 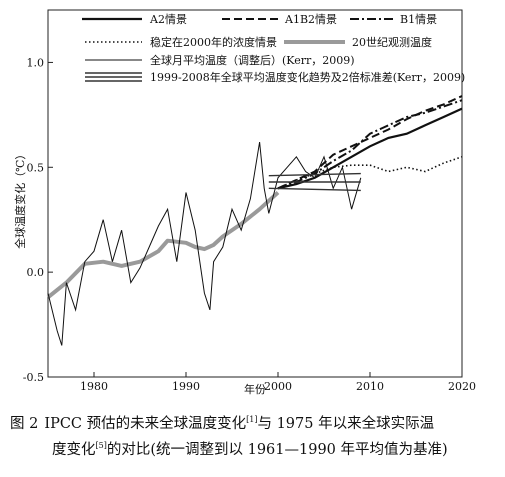 What do you see at coordinates (36, 62) in the screenshot?
I see `y-tick-label: 1.0` at bounding box center [36, 62].